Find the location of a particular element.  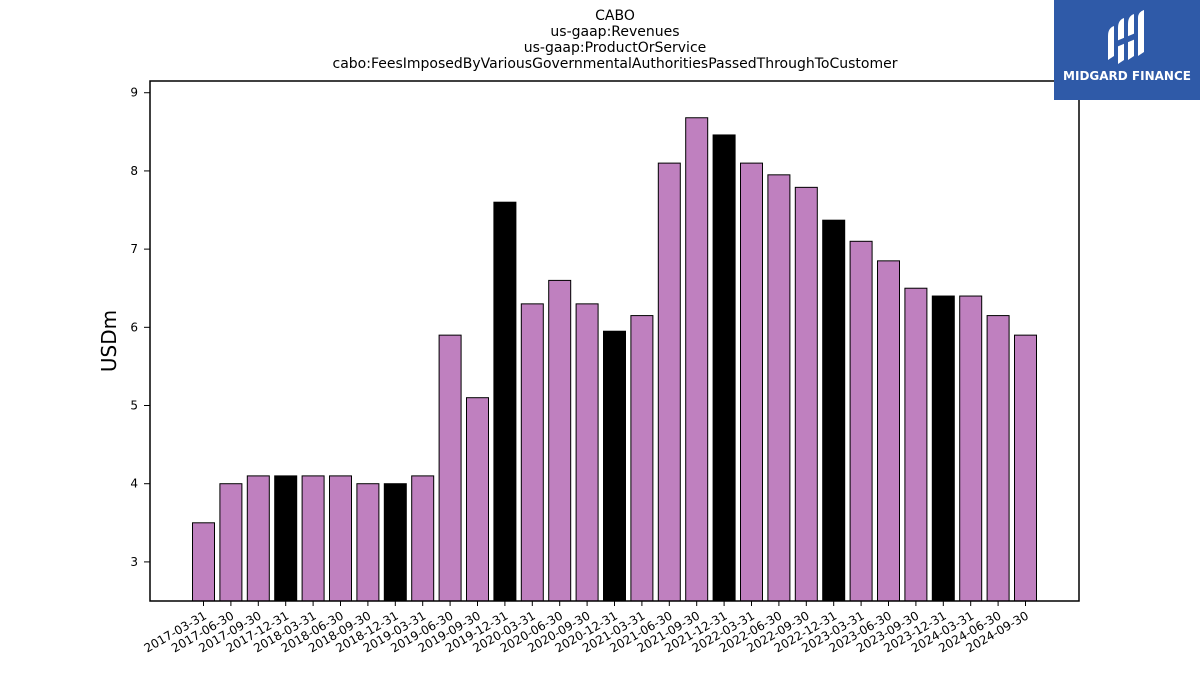

y-tick-label: 9 is located at coordinates (134, 93).